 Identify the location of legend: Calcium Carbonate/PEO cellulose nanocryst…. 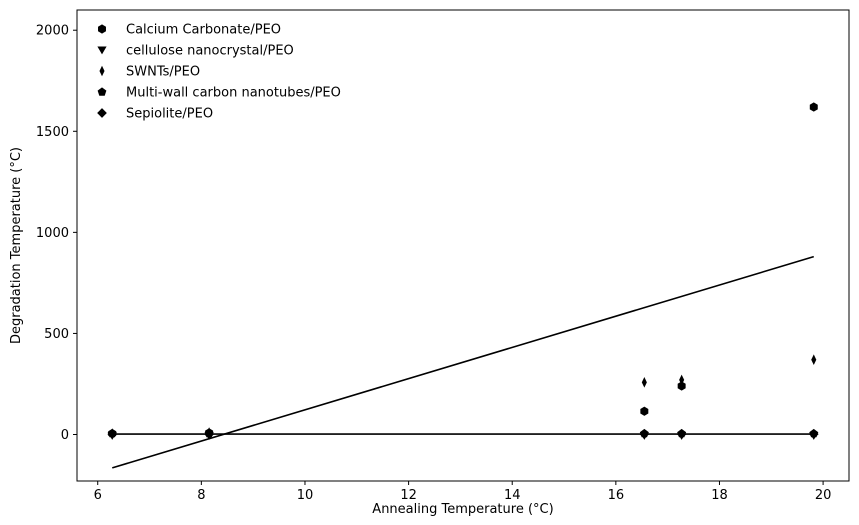
(219, 72).